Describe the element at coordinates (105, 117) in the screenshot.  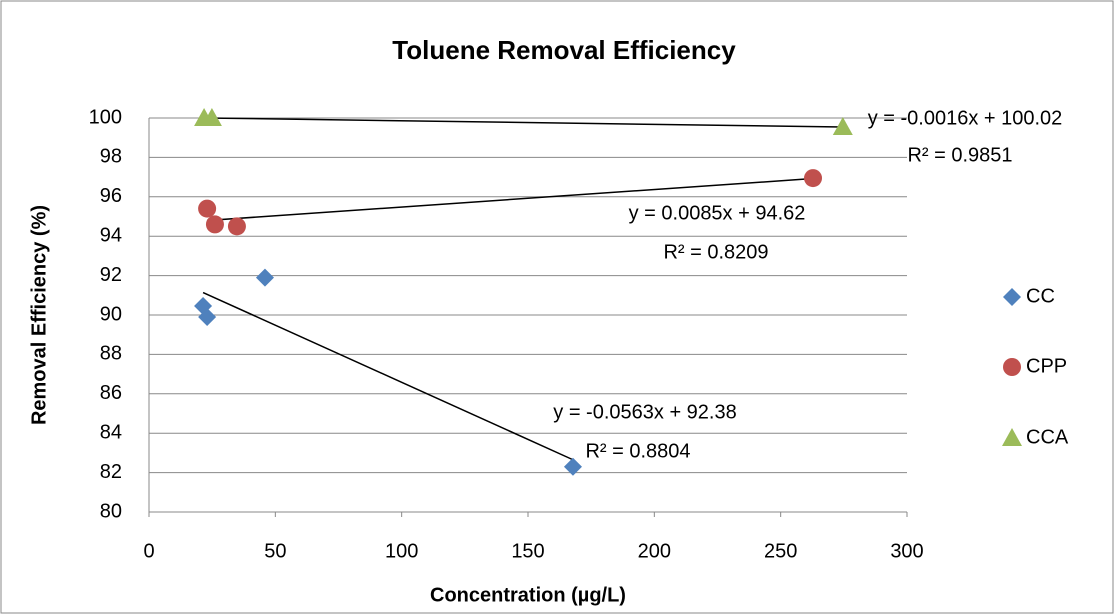
I see `y-tick-label: 100` at that location.